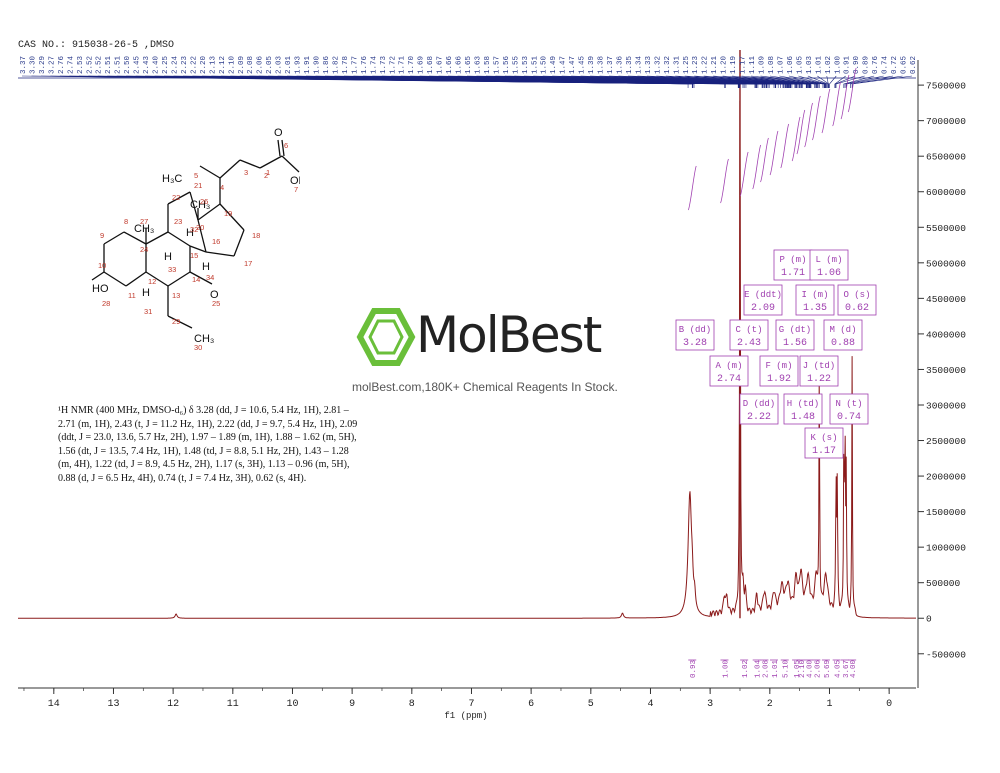 The image size is (1000, 773). I want to click on y-tick-label: 1000000, so click(946, 548).